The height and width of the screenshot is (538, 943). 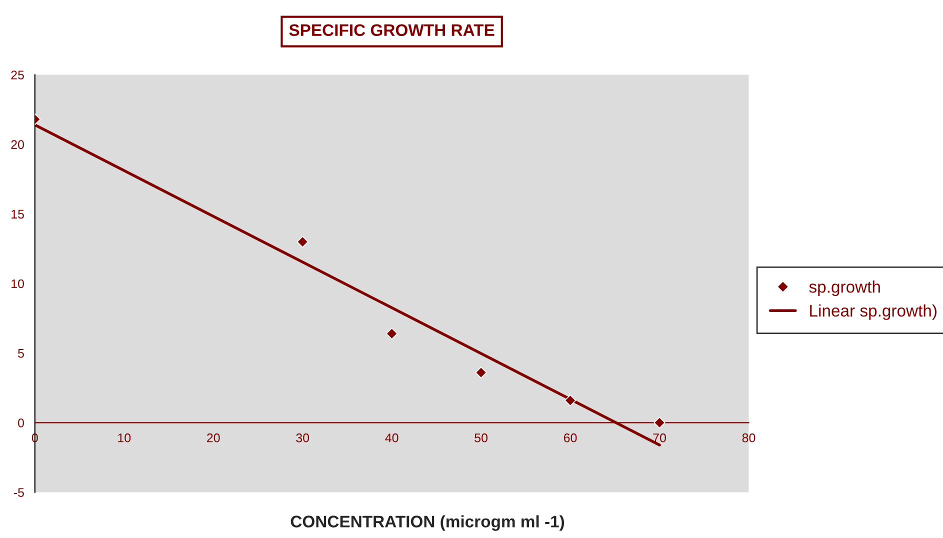 What do you see at coordinates (391, 437) in the screenshot?
I see `x-tick-label: 40` at bounding box center [391, 437].